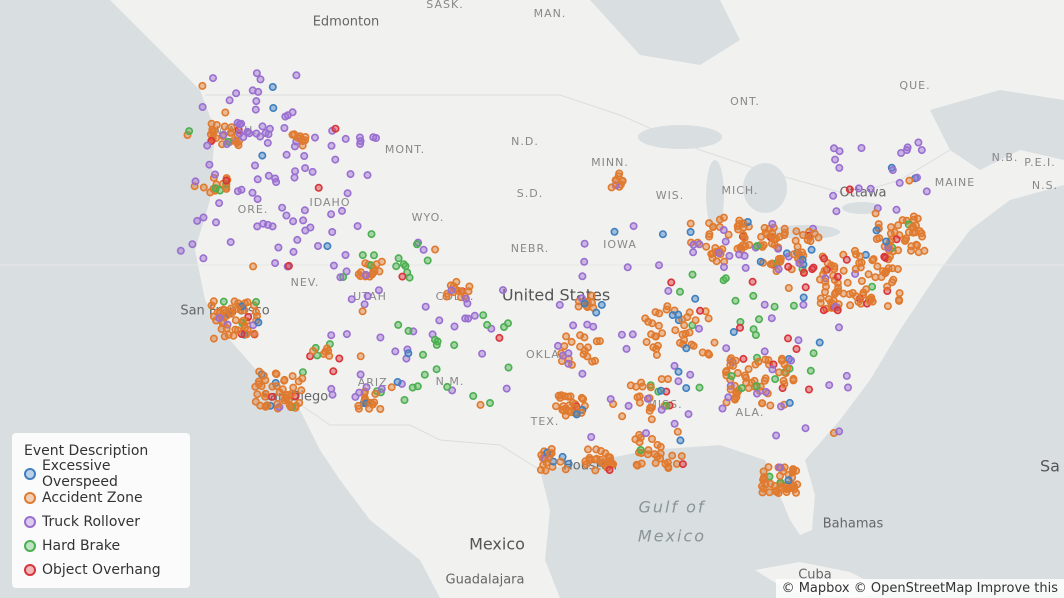  Describe the element at coordinates (72, 546) in the screenshot. I see `legend-item: Hard Brake` at that location.